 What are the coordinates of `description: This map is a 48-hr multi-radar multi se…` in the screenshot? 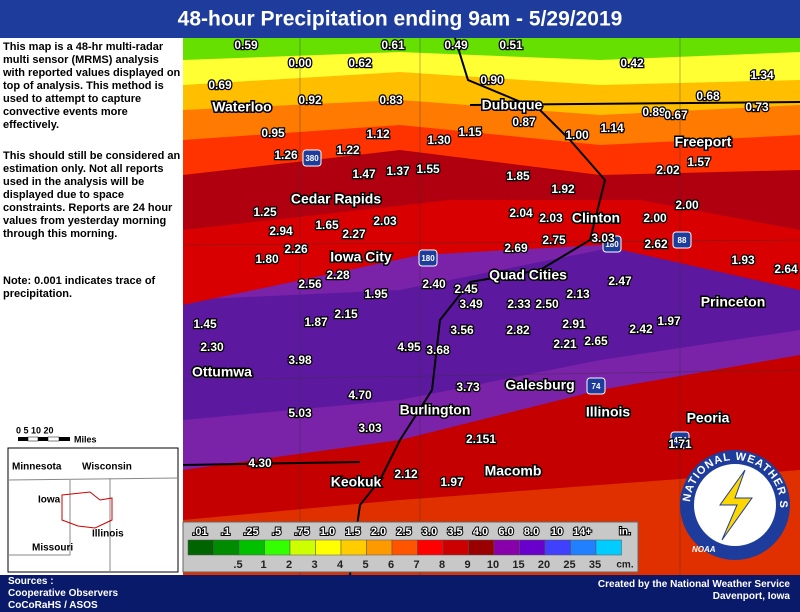 It's located at (92, 86).